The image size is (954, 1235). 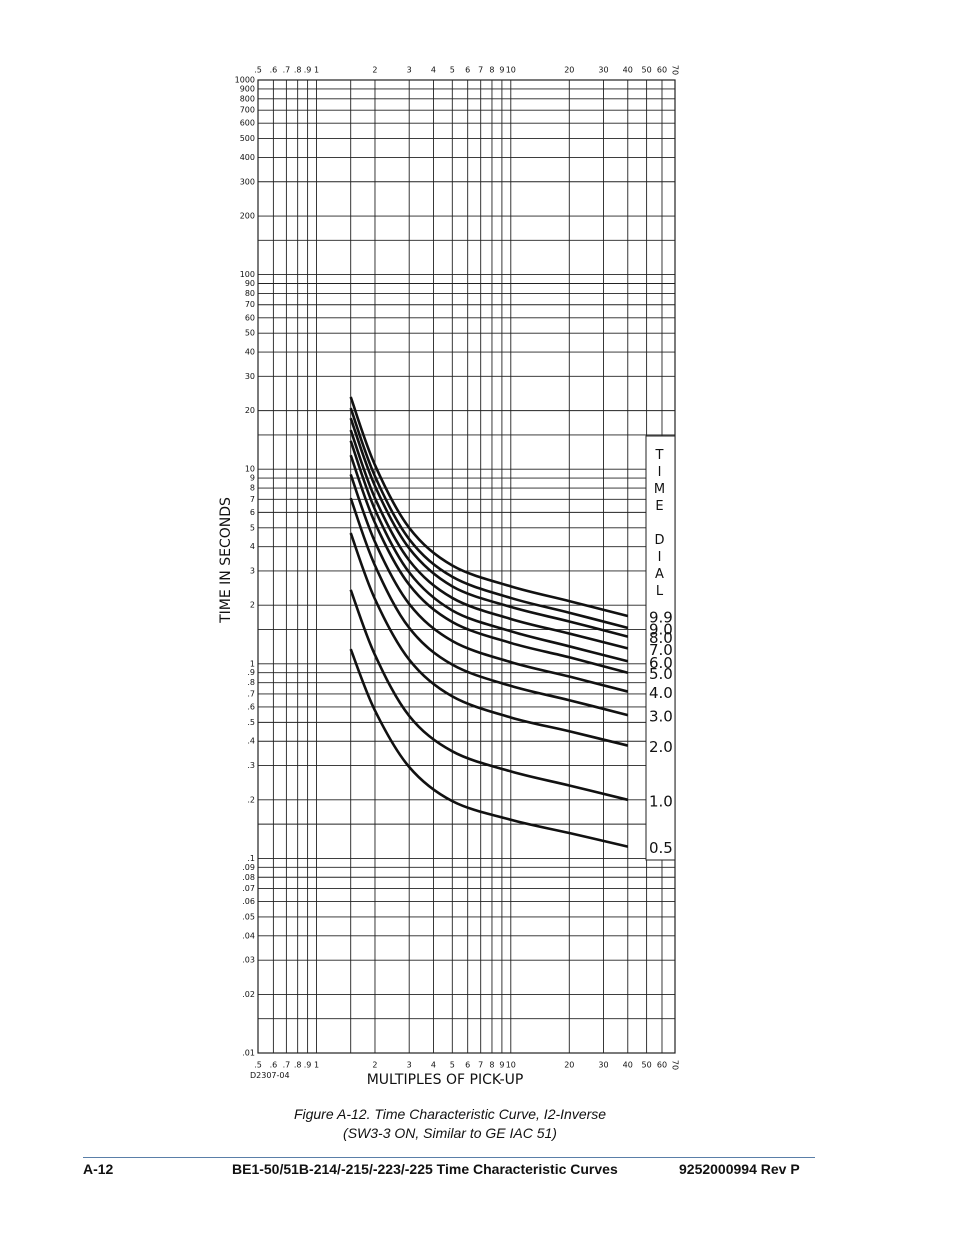 What do you see at coordinates (247, 181) in the screenshot?
I see `y-tick-label: 300` at bounding box center [247, 181].